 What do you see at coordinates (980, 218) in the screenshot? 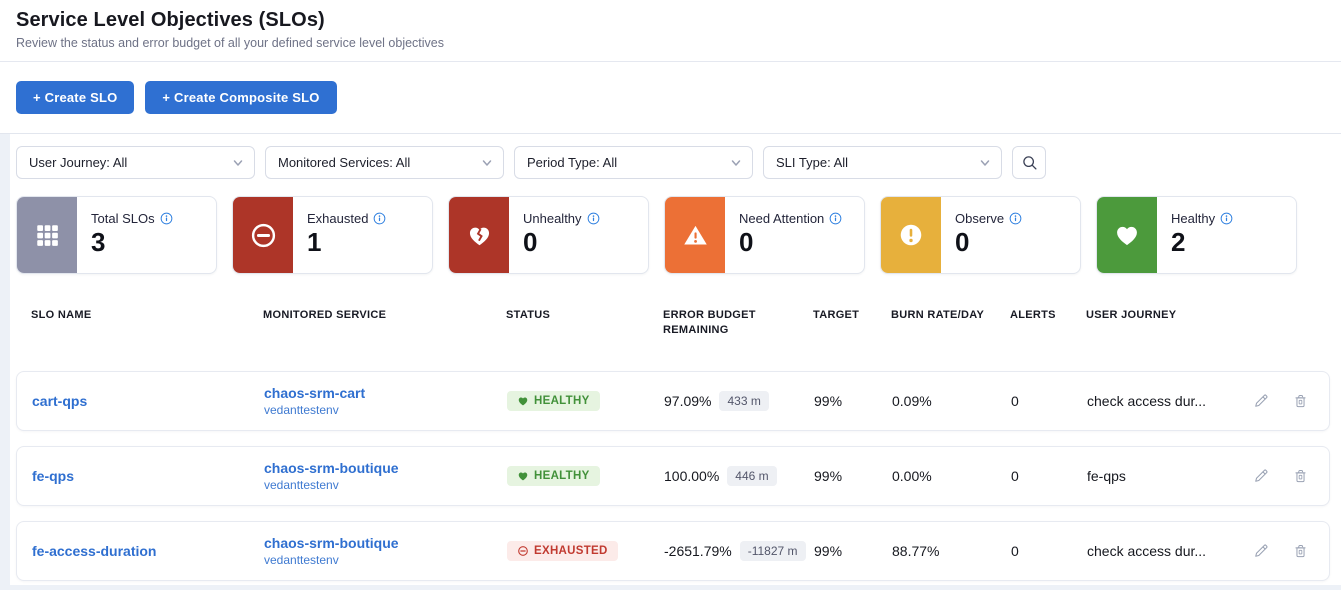
I see `stat-label: Observe` at bounding box center [980, 218].